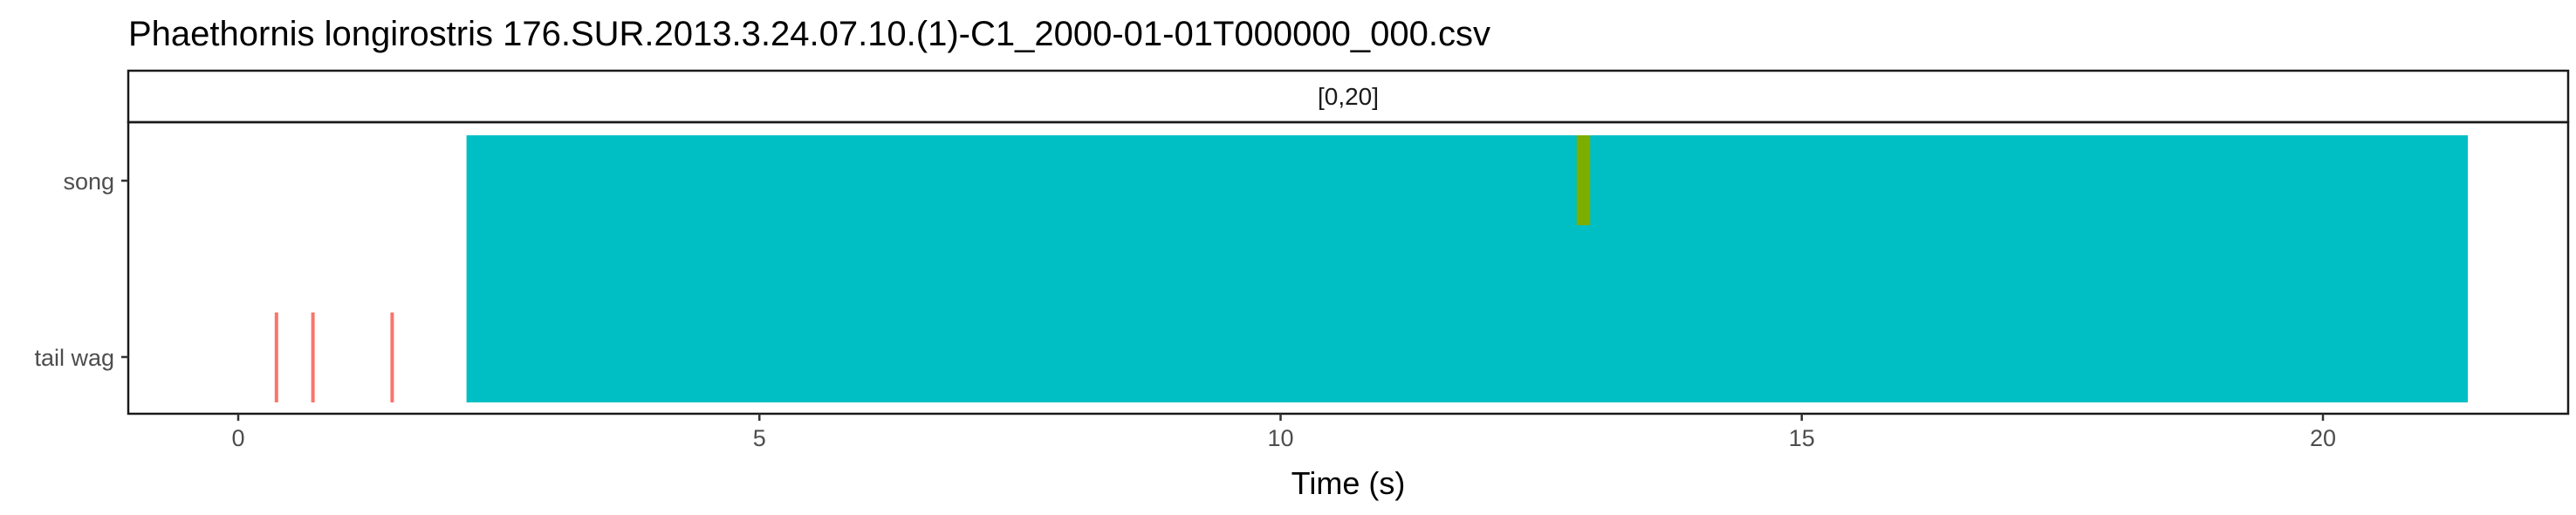 The height and width of the screenshot is (515, 2576). Describe the element at coordinates (81, 269) in the screenshot. I see `y-axis: tail wag song` at that location.